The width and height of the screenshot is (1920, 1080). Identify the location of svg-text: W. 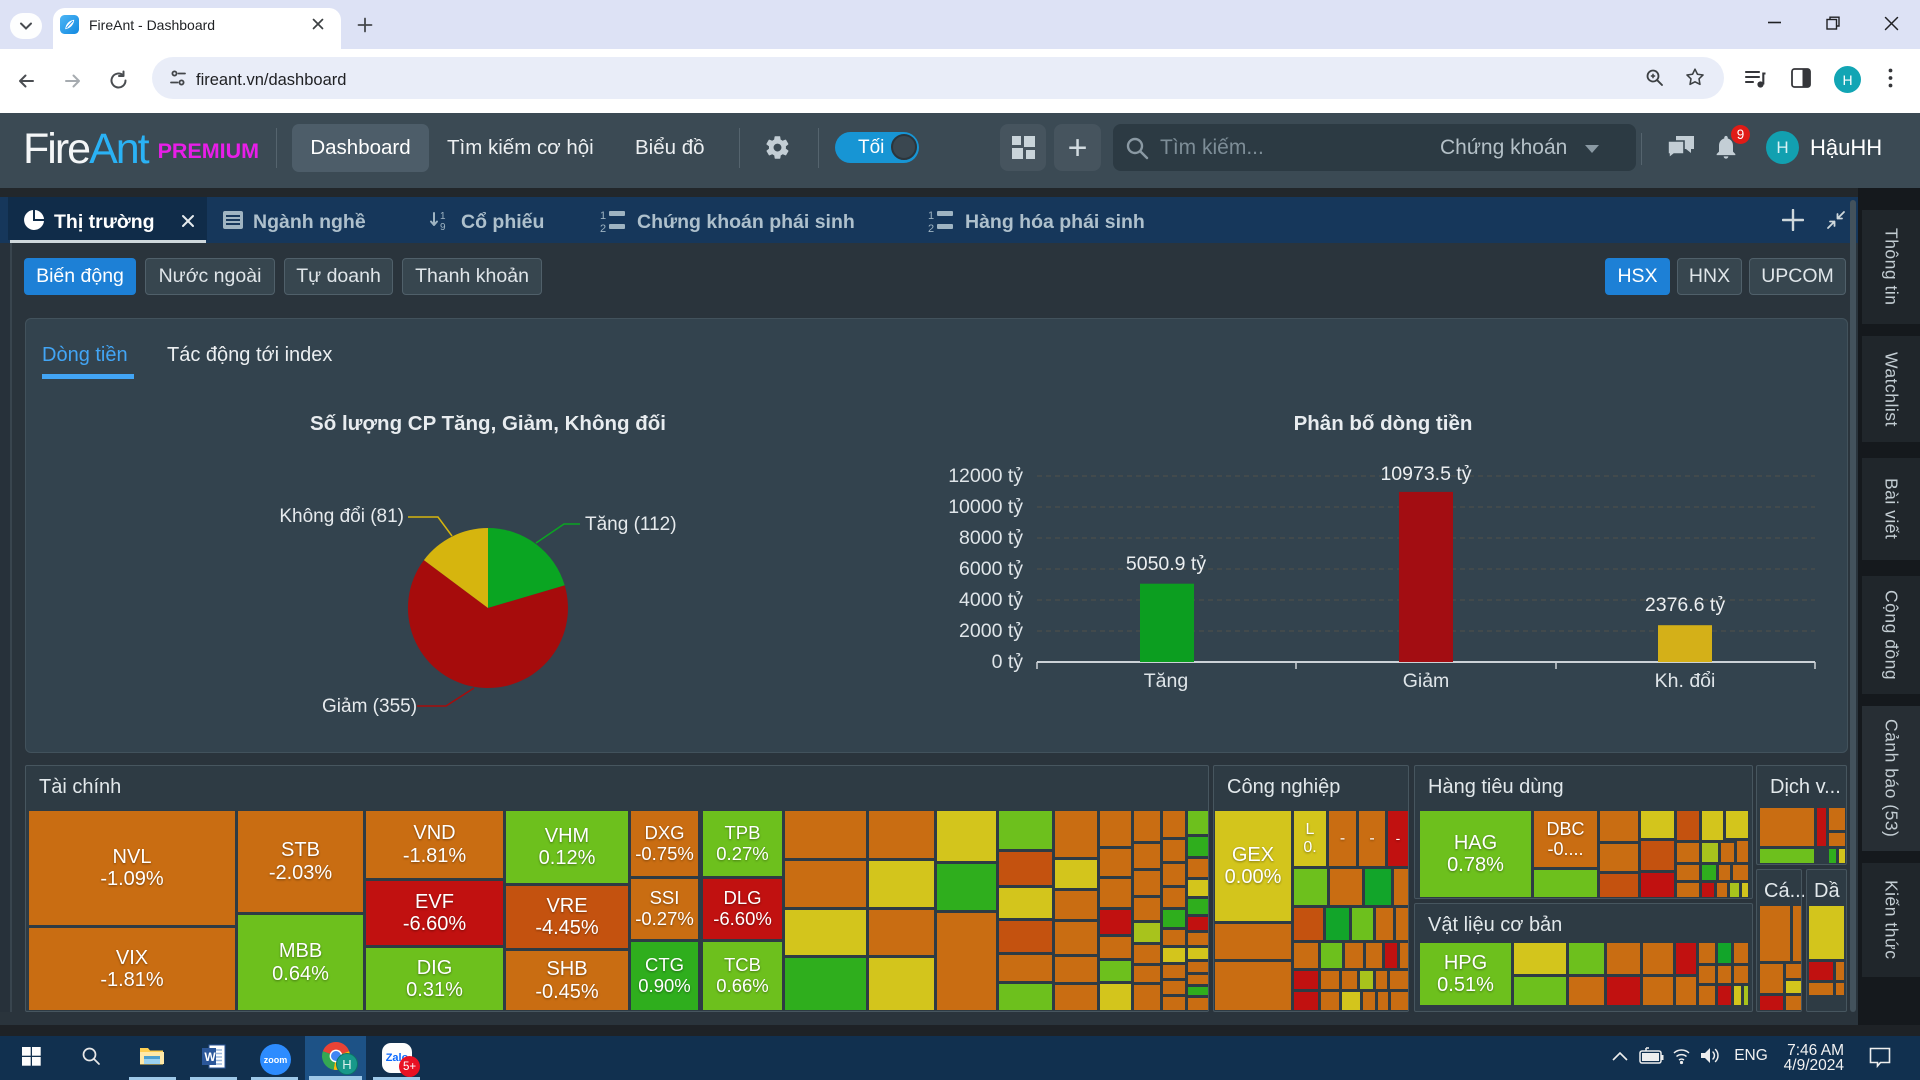
(210, 1057).